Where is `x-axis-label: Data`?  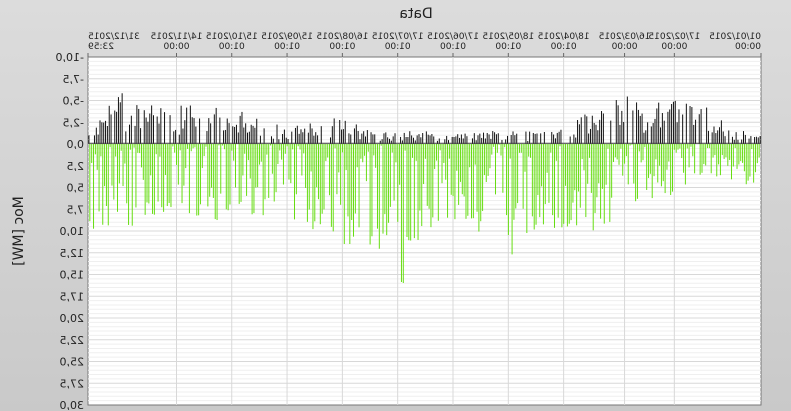 x-axis-label: Data is located at coordinates (415, 14).